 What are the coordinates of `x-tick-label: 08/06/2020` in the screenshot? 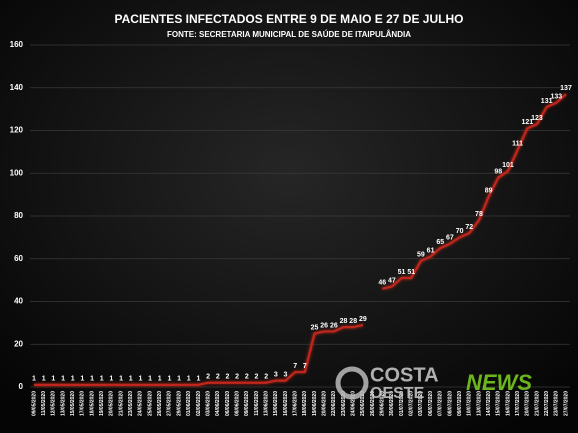 It's located at (237, 403).